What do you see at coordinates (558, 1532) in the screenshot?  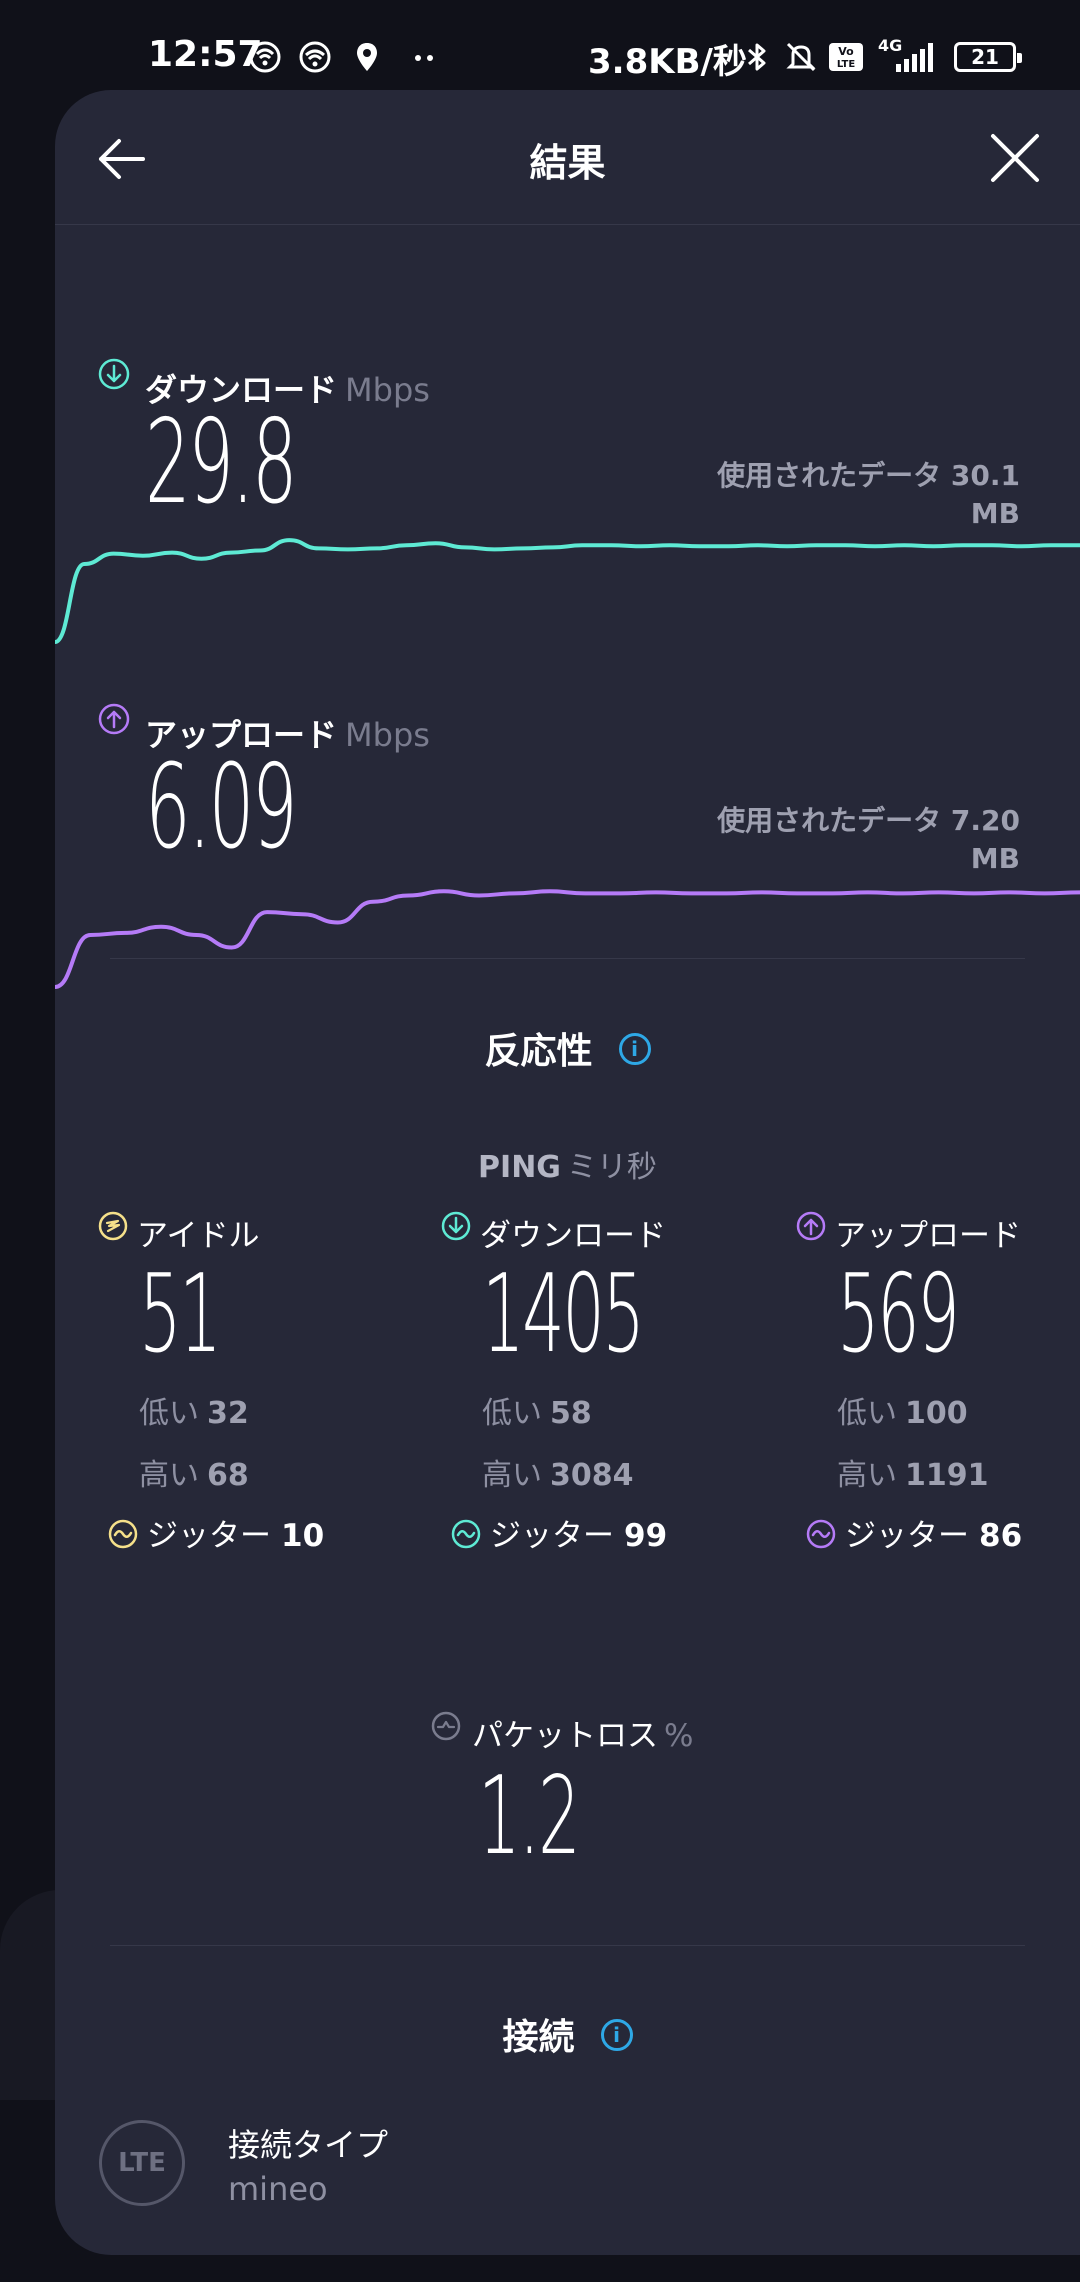 I see `ping-download-jitter: ジッター 99` at bounding box center [558, 1532].